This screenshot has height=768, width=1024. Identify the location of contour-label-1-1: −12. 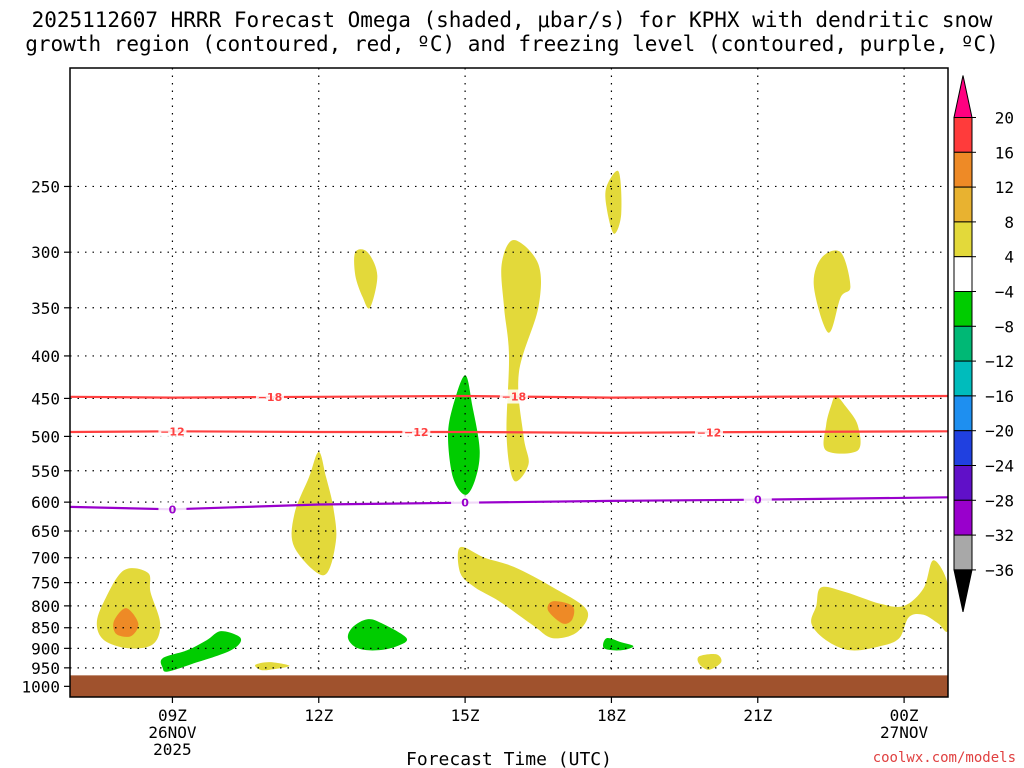
(416, 432).